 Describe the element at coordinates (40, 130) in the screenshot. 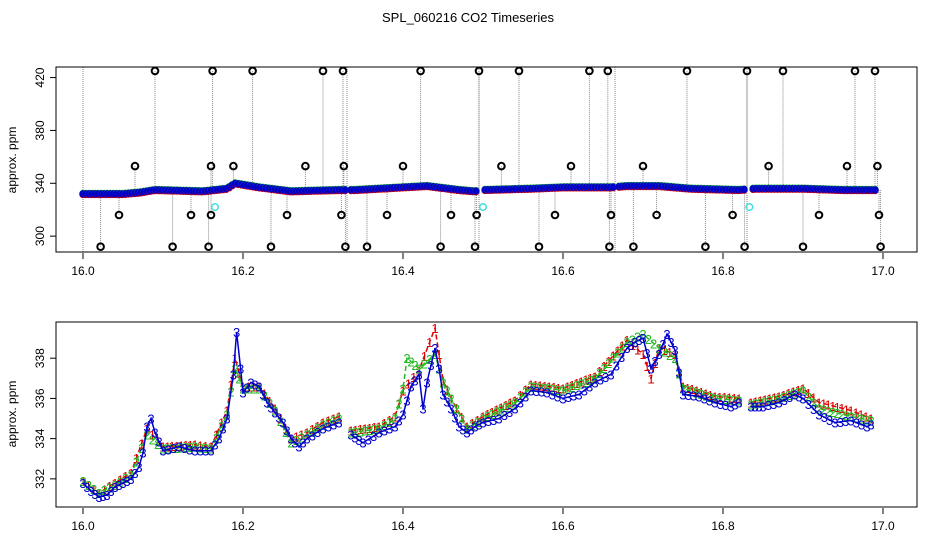

I see `top-y-tick-label: 380` at that location.